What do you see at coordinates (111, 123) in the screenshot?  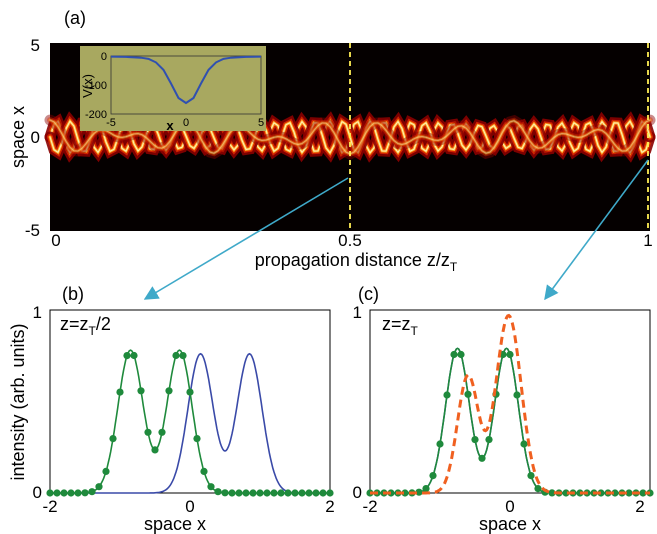 I see `inset-xtick-0: -5` at bounding box center [111, 123].